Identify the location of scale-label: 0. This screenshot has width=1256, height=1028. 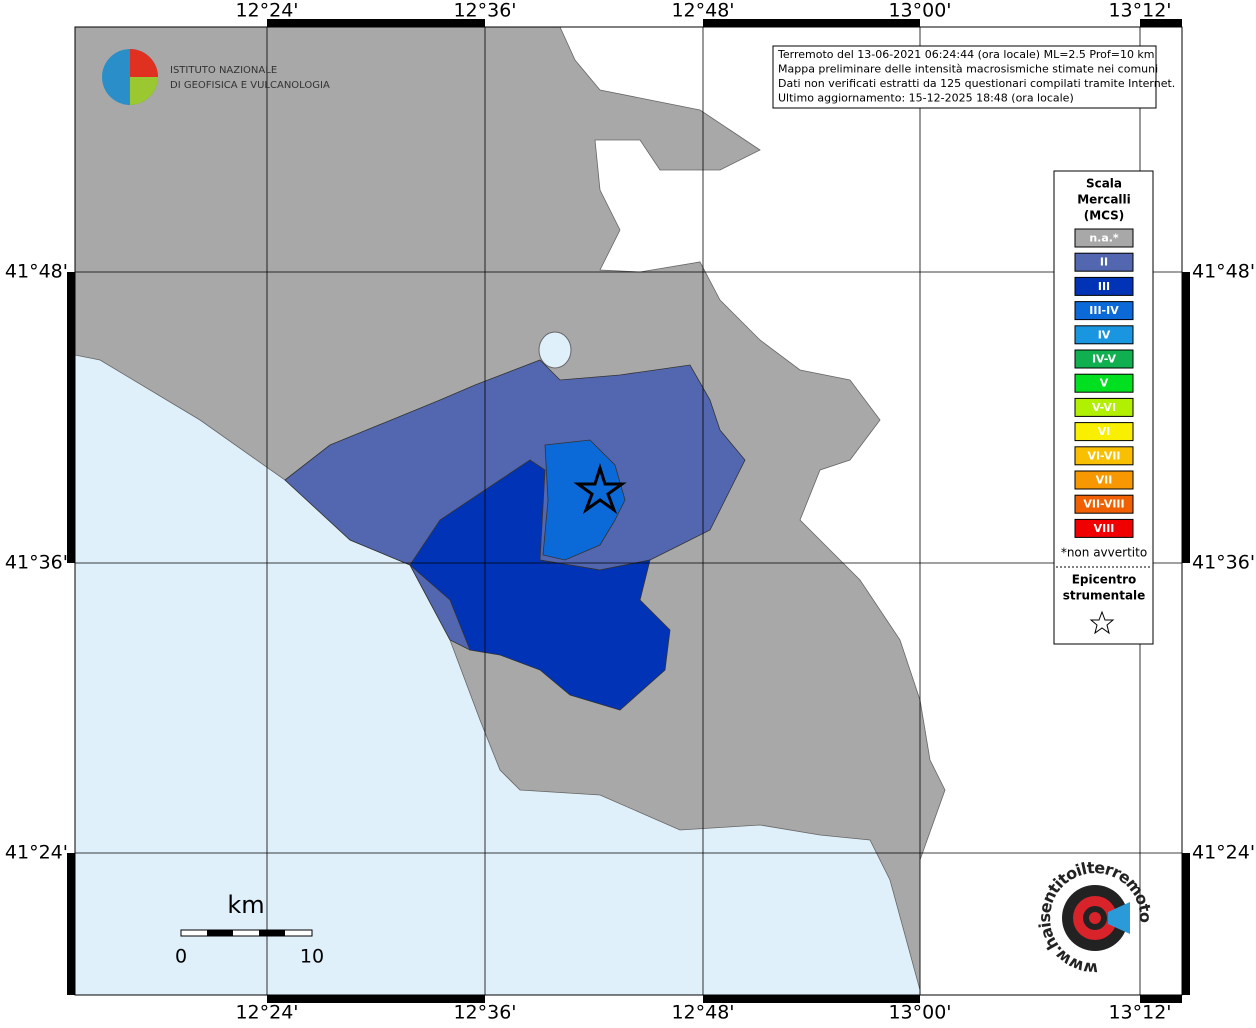
(181, 957).